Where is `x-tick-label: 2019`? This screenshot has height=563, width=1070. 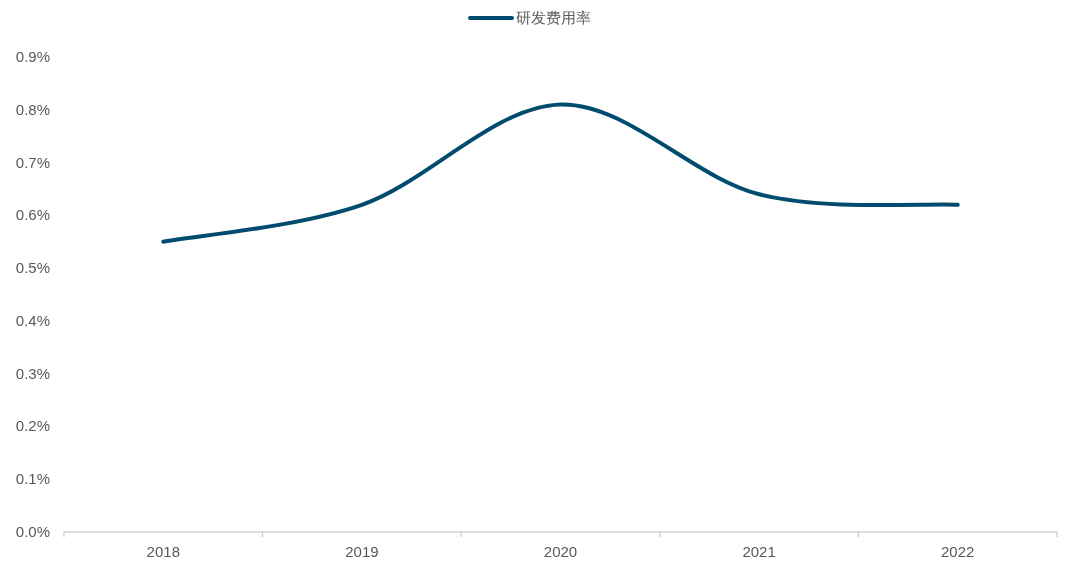 x-tick-label: 2019 is located at coordinates (362, 551).